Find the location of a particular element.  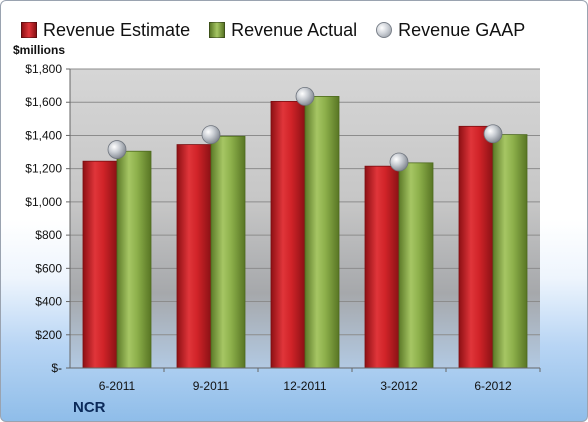

legend-label-actual: Revenue Actual is located at coordinates (294, 29).